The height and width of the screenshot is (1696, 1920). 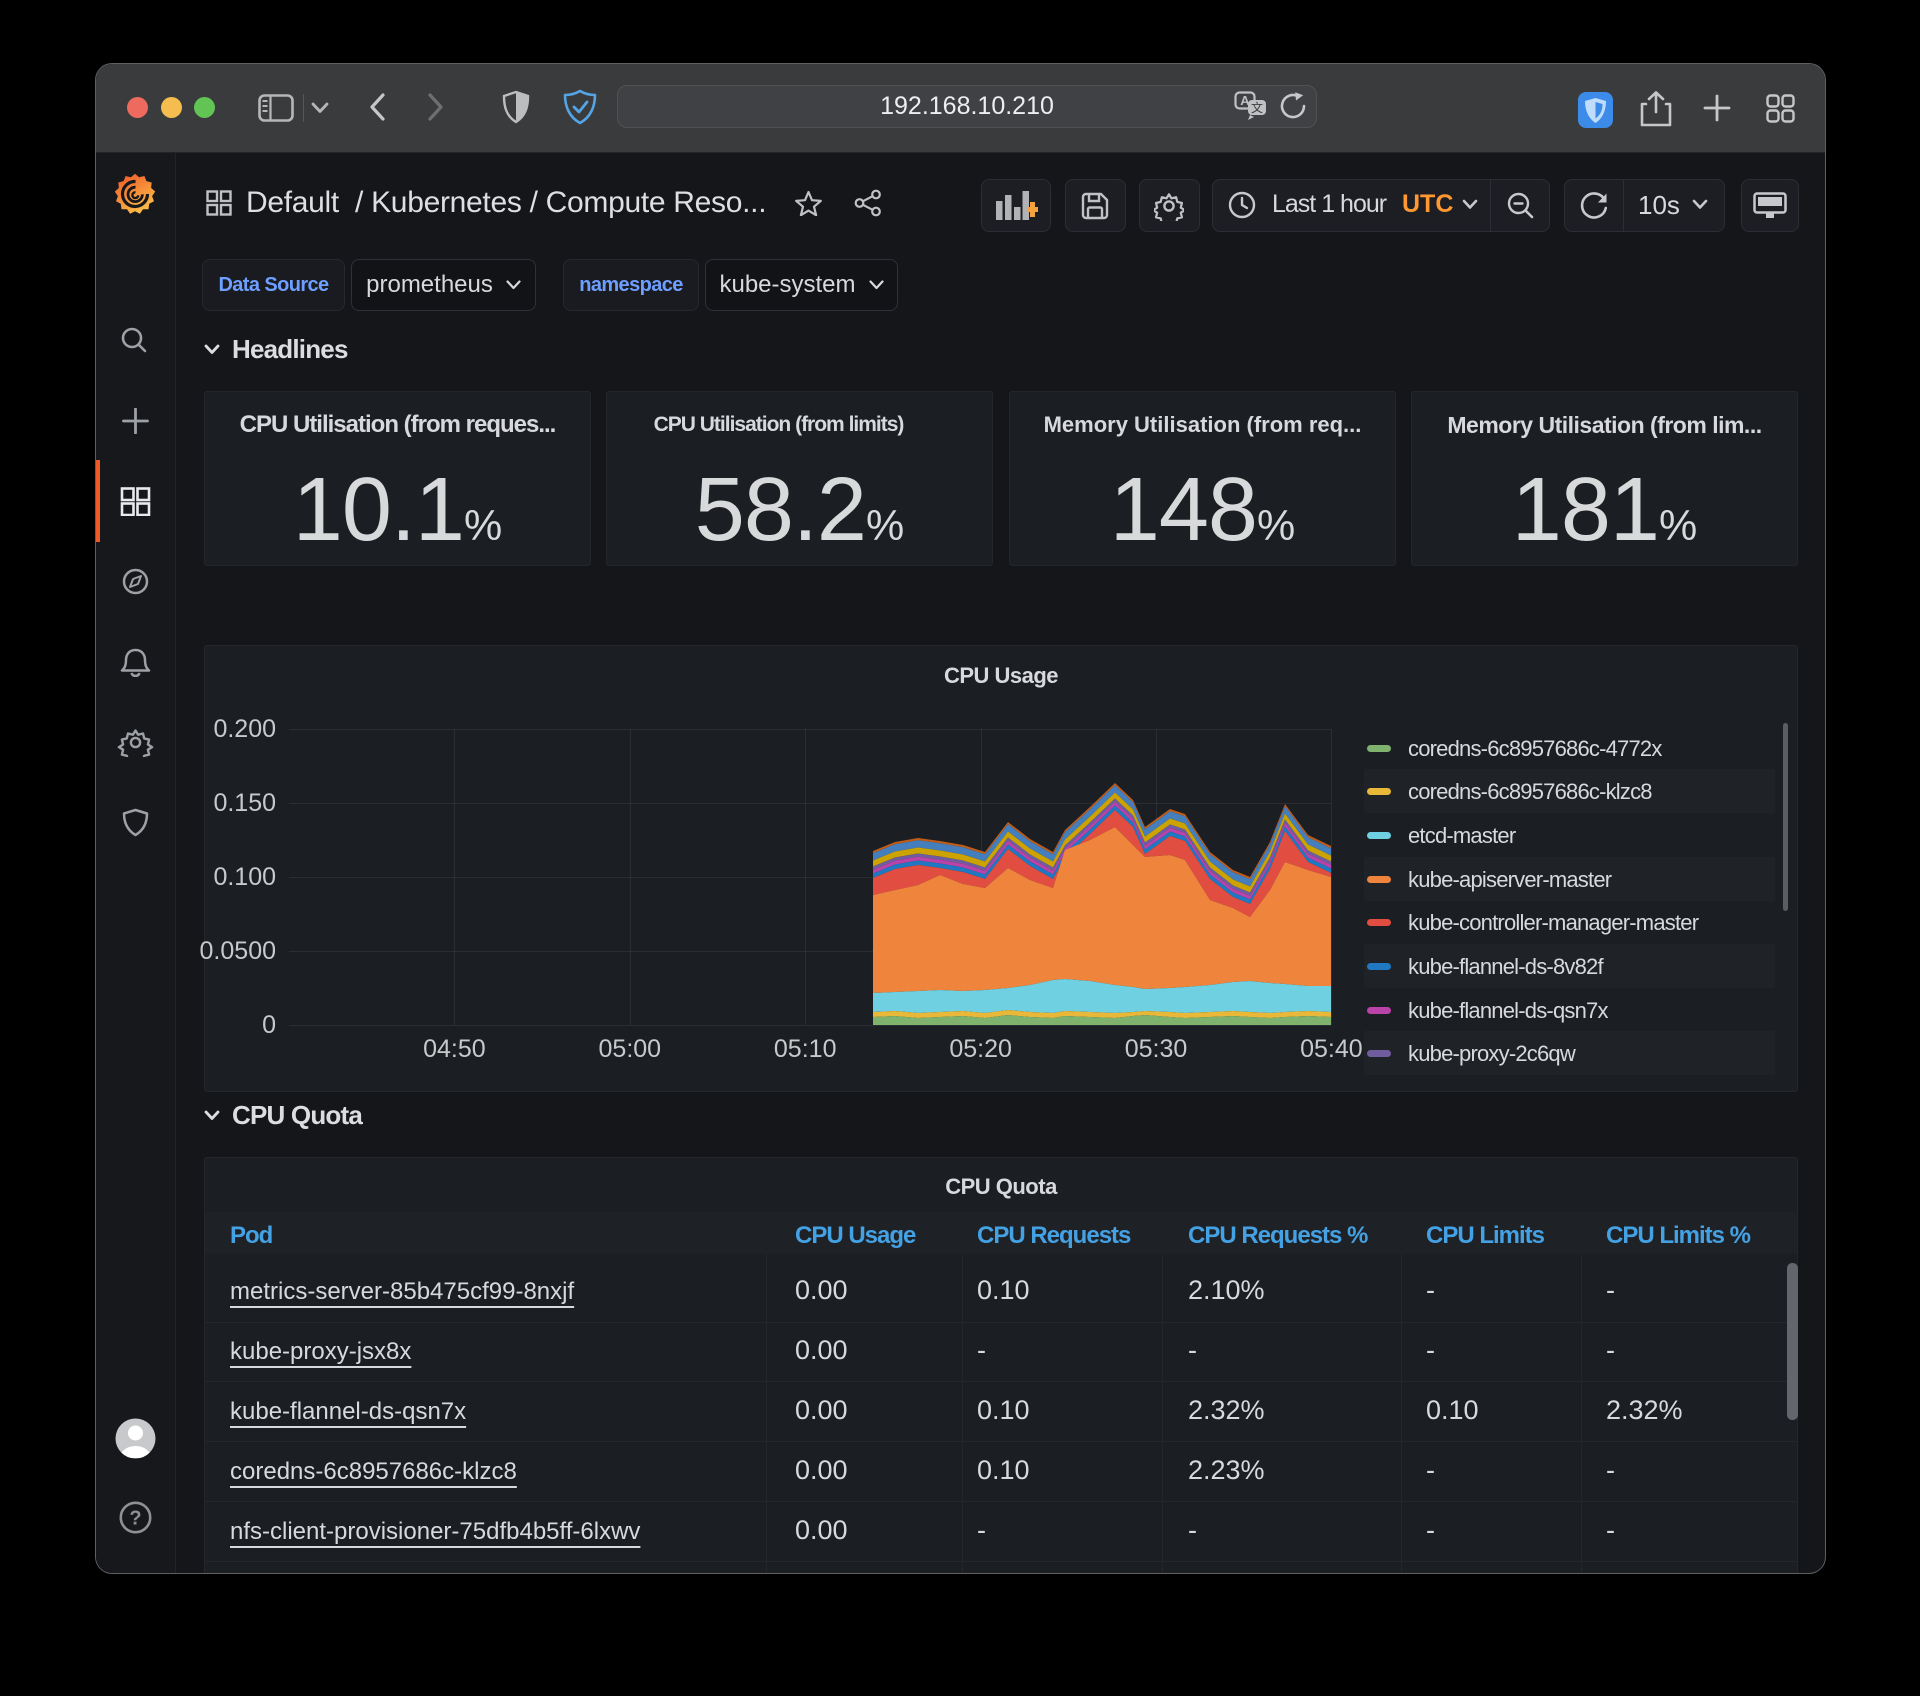 I want to click on svg-text: 文, so click(x=1257, y=107).